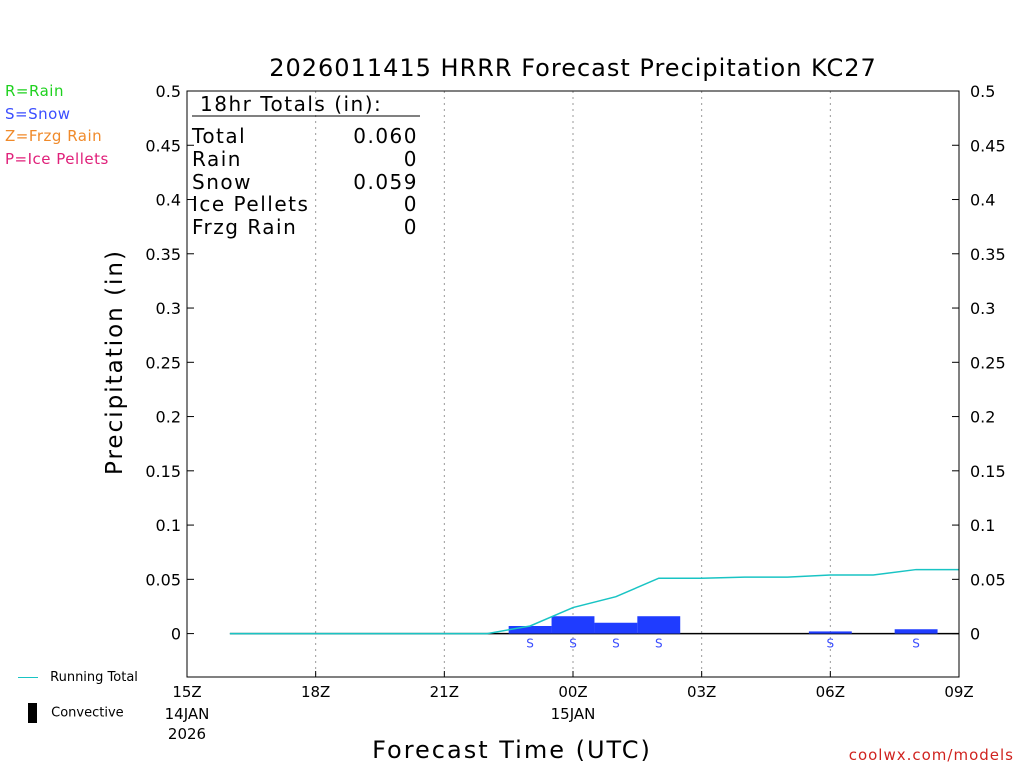 The height and width of the screenshot is (768, 1024). What do you see at coordinates (28, 677) in the screenshot?
I see `running-total-swatch` at bounding box center [28, 677].